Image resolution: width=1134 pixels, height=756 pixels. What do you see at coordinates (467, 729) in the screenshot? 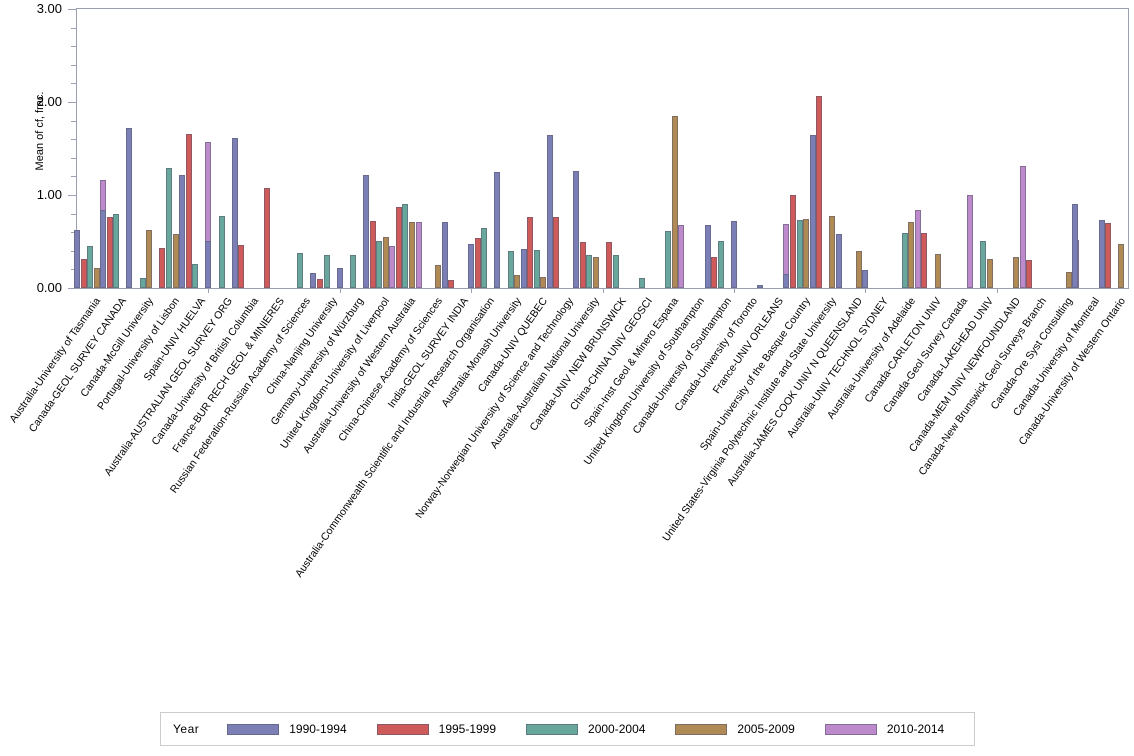
I see `legend-label: 1995-1999` at bounding box center [467, 729].